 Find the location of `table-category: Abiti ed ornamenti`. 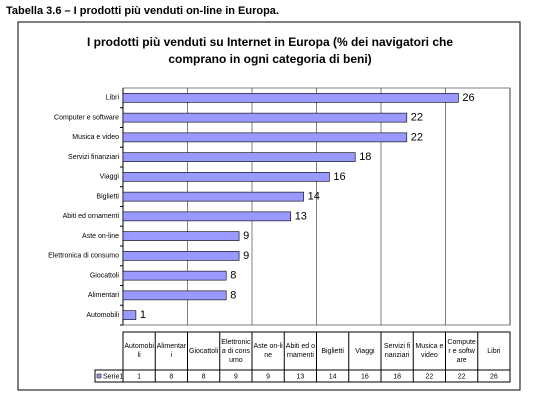

table-category: Abiti ed ornamenti is located at coordinates (300, 351).